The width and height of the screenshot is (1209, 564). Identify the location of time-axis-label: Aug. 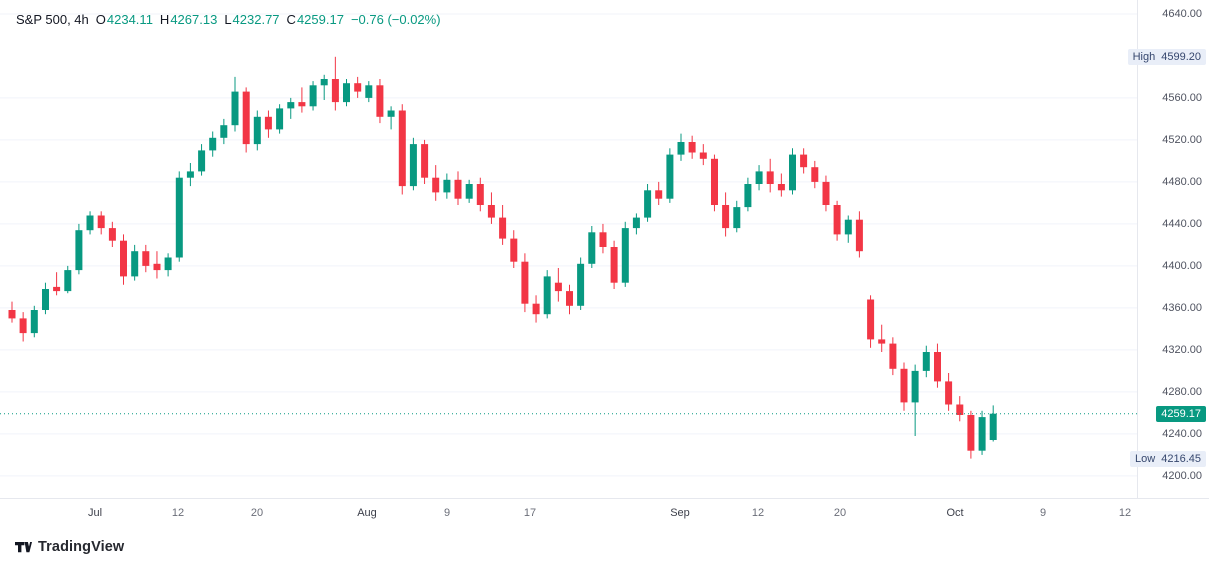
(367, 513).